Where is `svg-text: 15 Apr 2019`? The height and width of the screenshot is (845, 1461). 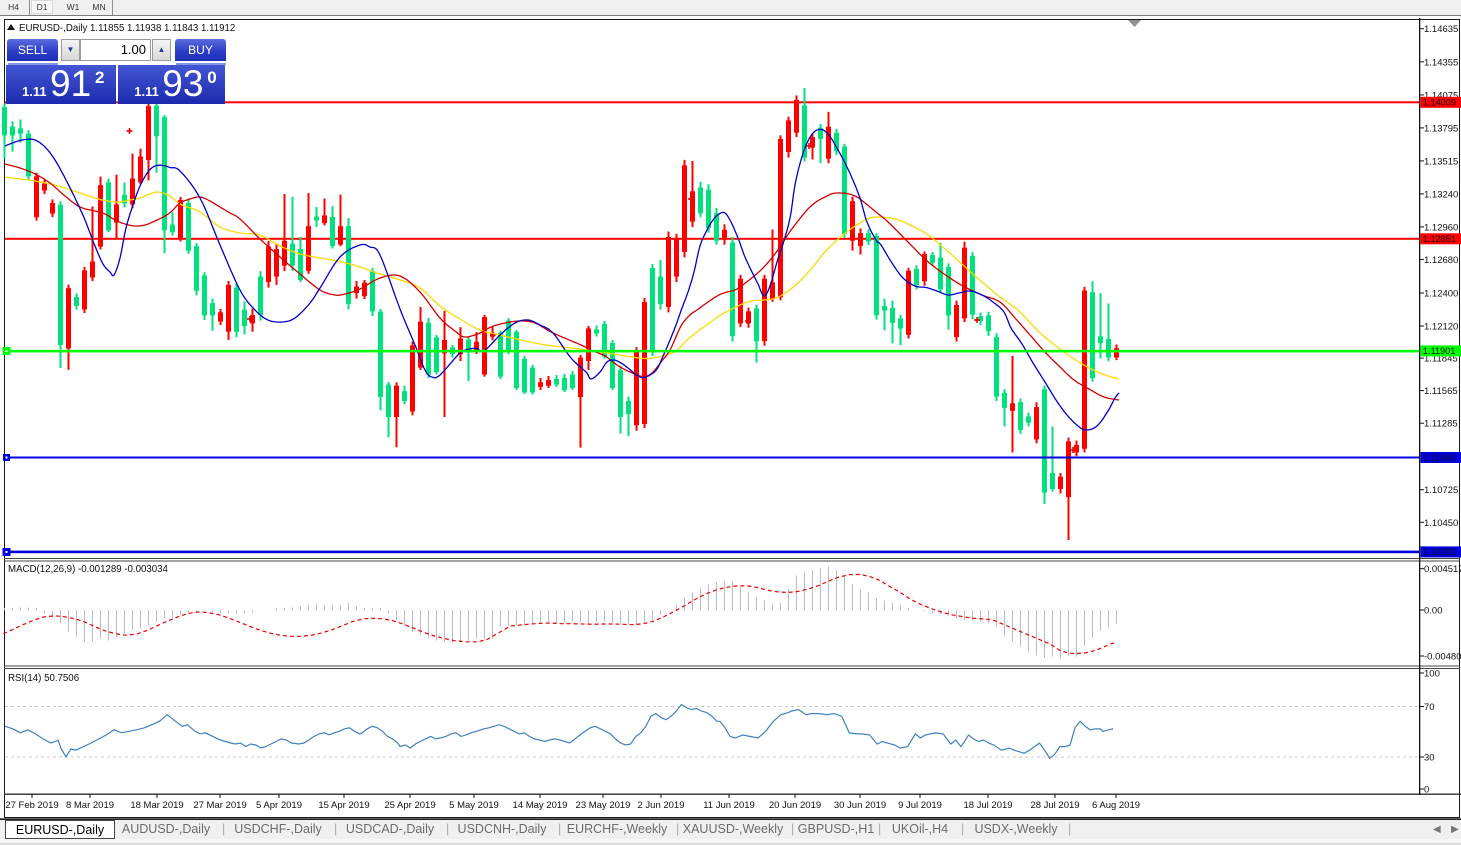 svg-text: 15 Apr 2019 is located at coordinates (343, 805).